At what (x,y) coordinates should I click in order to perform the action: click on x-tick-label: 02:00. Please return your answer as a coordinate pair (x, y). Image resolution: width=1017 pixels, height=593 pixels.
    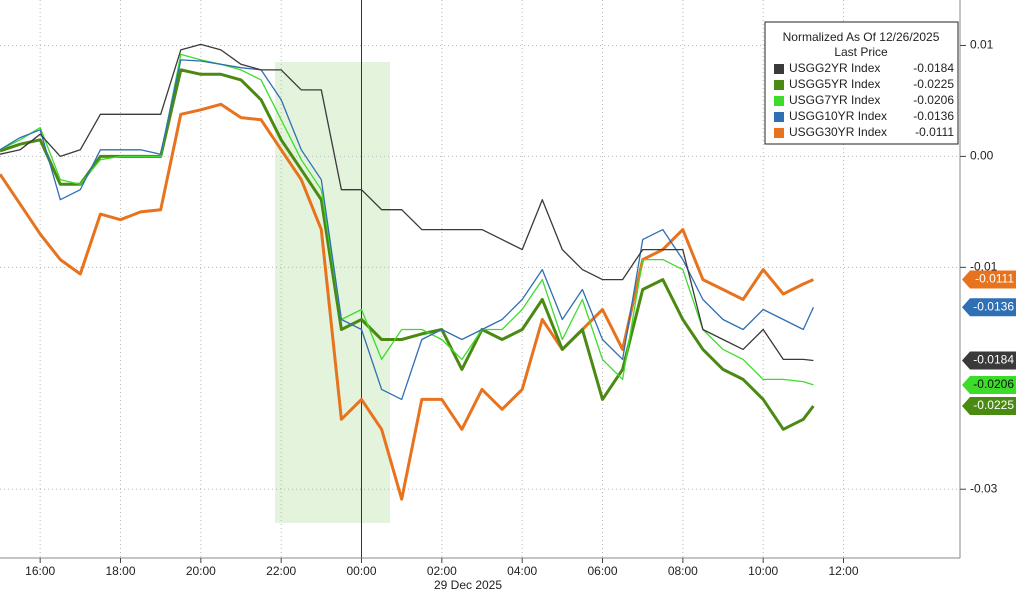
    Looking at the image, I should click on (442, 571).